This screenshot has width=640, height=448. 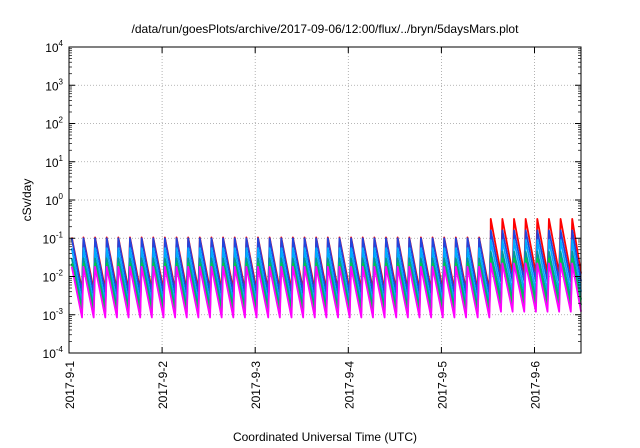 What do you see at coordinates (54, 124) in the screenshot?
I see `y-tick-label: 10²` at bounding box center [54, 124].